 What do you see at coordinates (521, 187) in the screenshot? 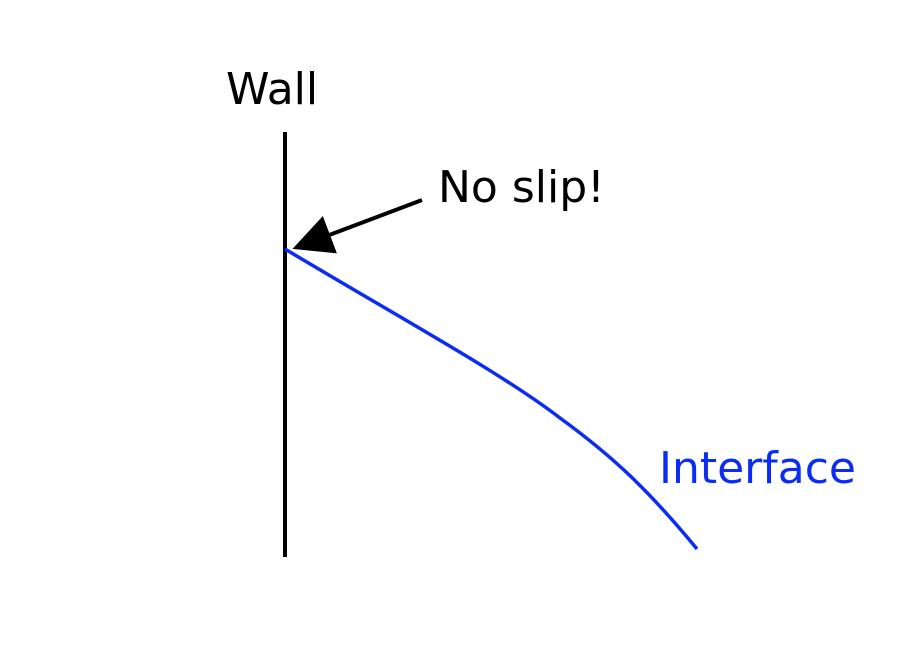
I see `no-slip-label: No slip!` at bounding box center [521, 187].